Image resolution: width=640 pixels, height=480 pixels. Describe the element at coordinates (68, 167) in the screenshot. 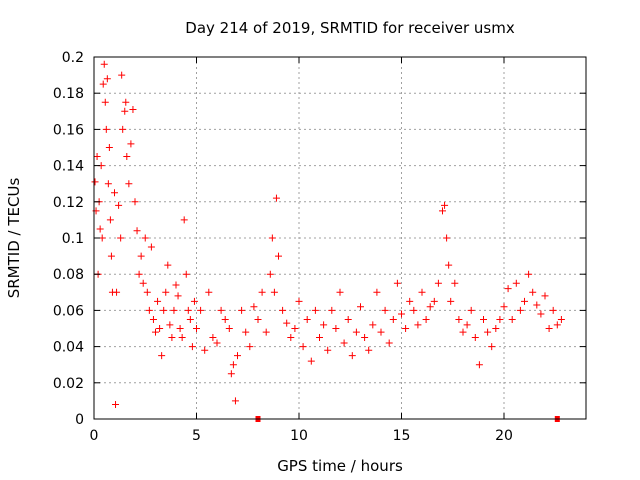

I see `y-tick-label: 0.14` at that location.